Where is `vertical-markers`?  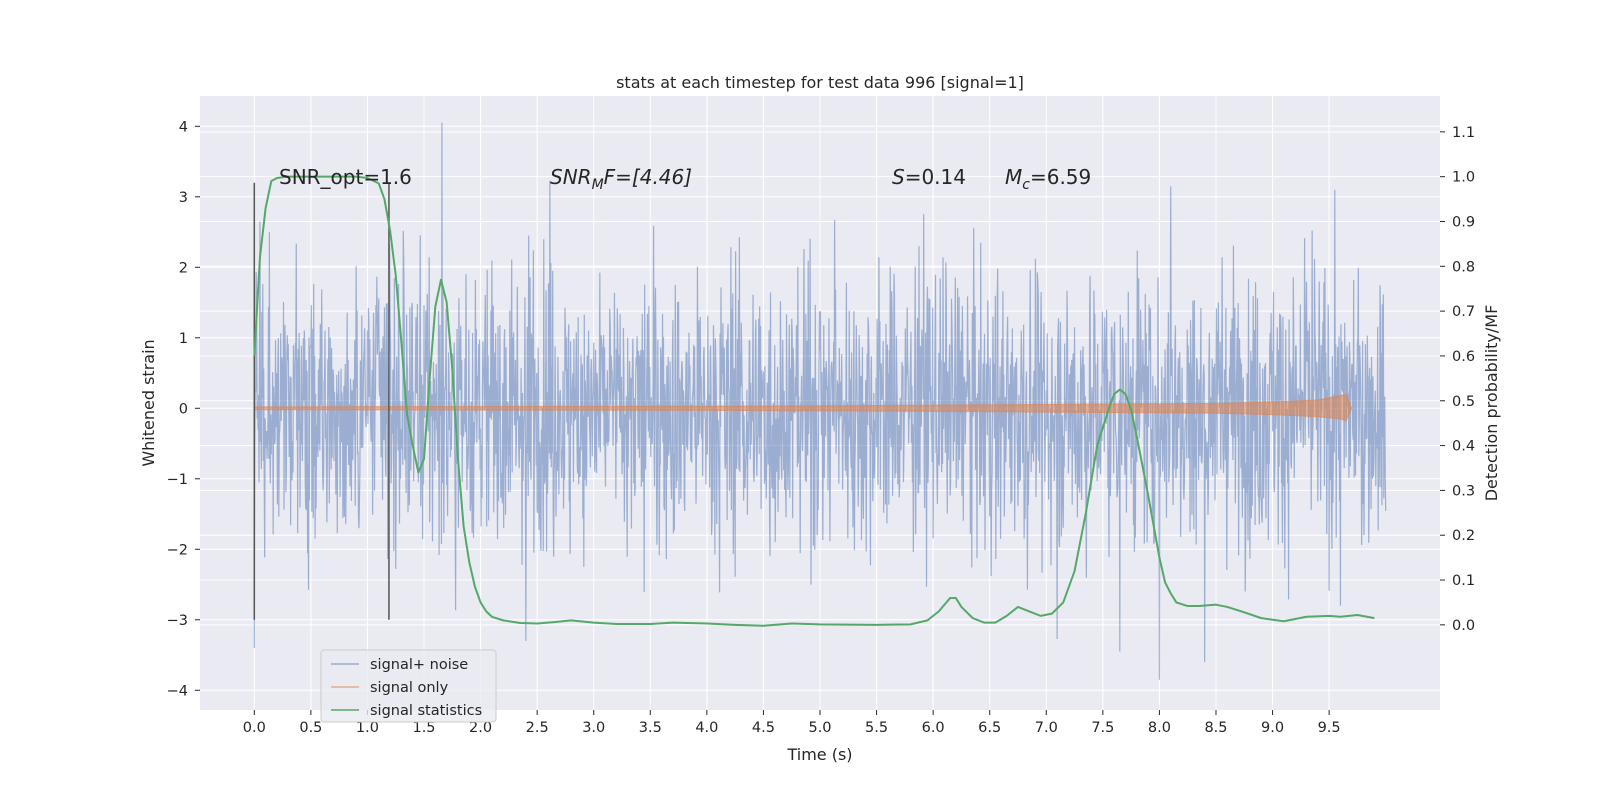 vertical-markers is located at coordinates (321, 401).